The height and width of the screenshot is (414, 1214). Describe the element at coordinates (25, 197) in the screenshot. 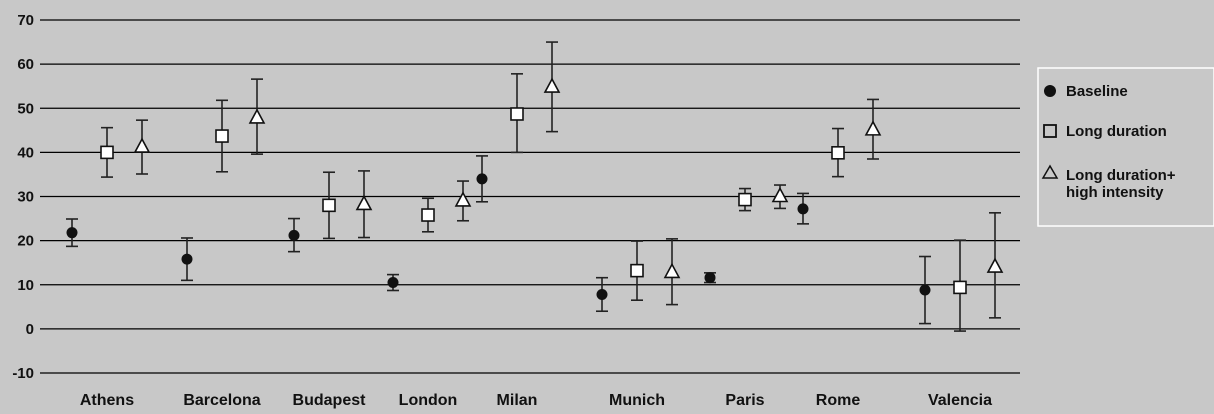

I see `y-tick-label: 30` at that location.